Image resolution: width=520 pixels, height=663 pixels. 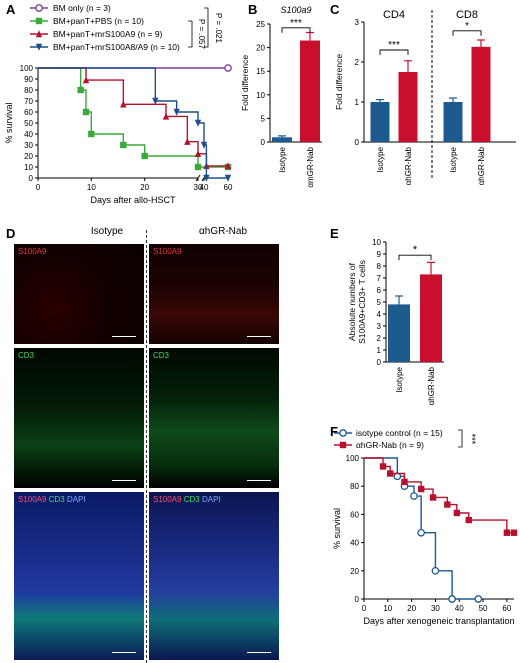 What do you see at coordinates (352, 301) in the screenshot?
I see `y-axis-label-line: Absolute numbers of` at bounding box center [352, 301].